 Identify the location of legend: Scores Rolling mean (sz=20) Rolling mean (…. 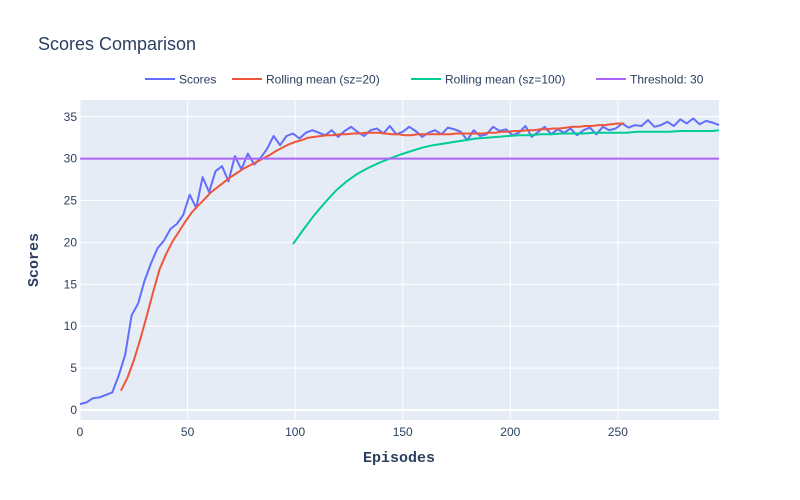
(424, 80).